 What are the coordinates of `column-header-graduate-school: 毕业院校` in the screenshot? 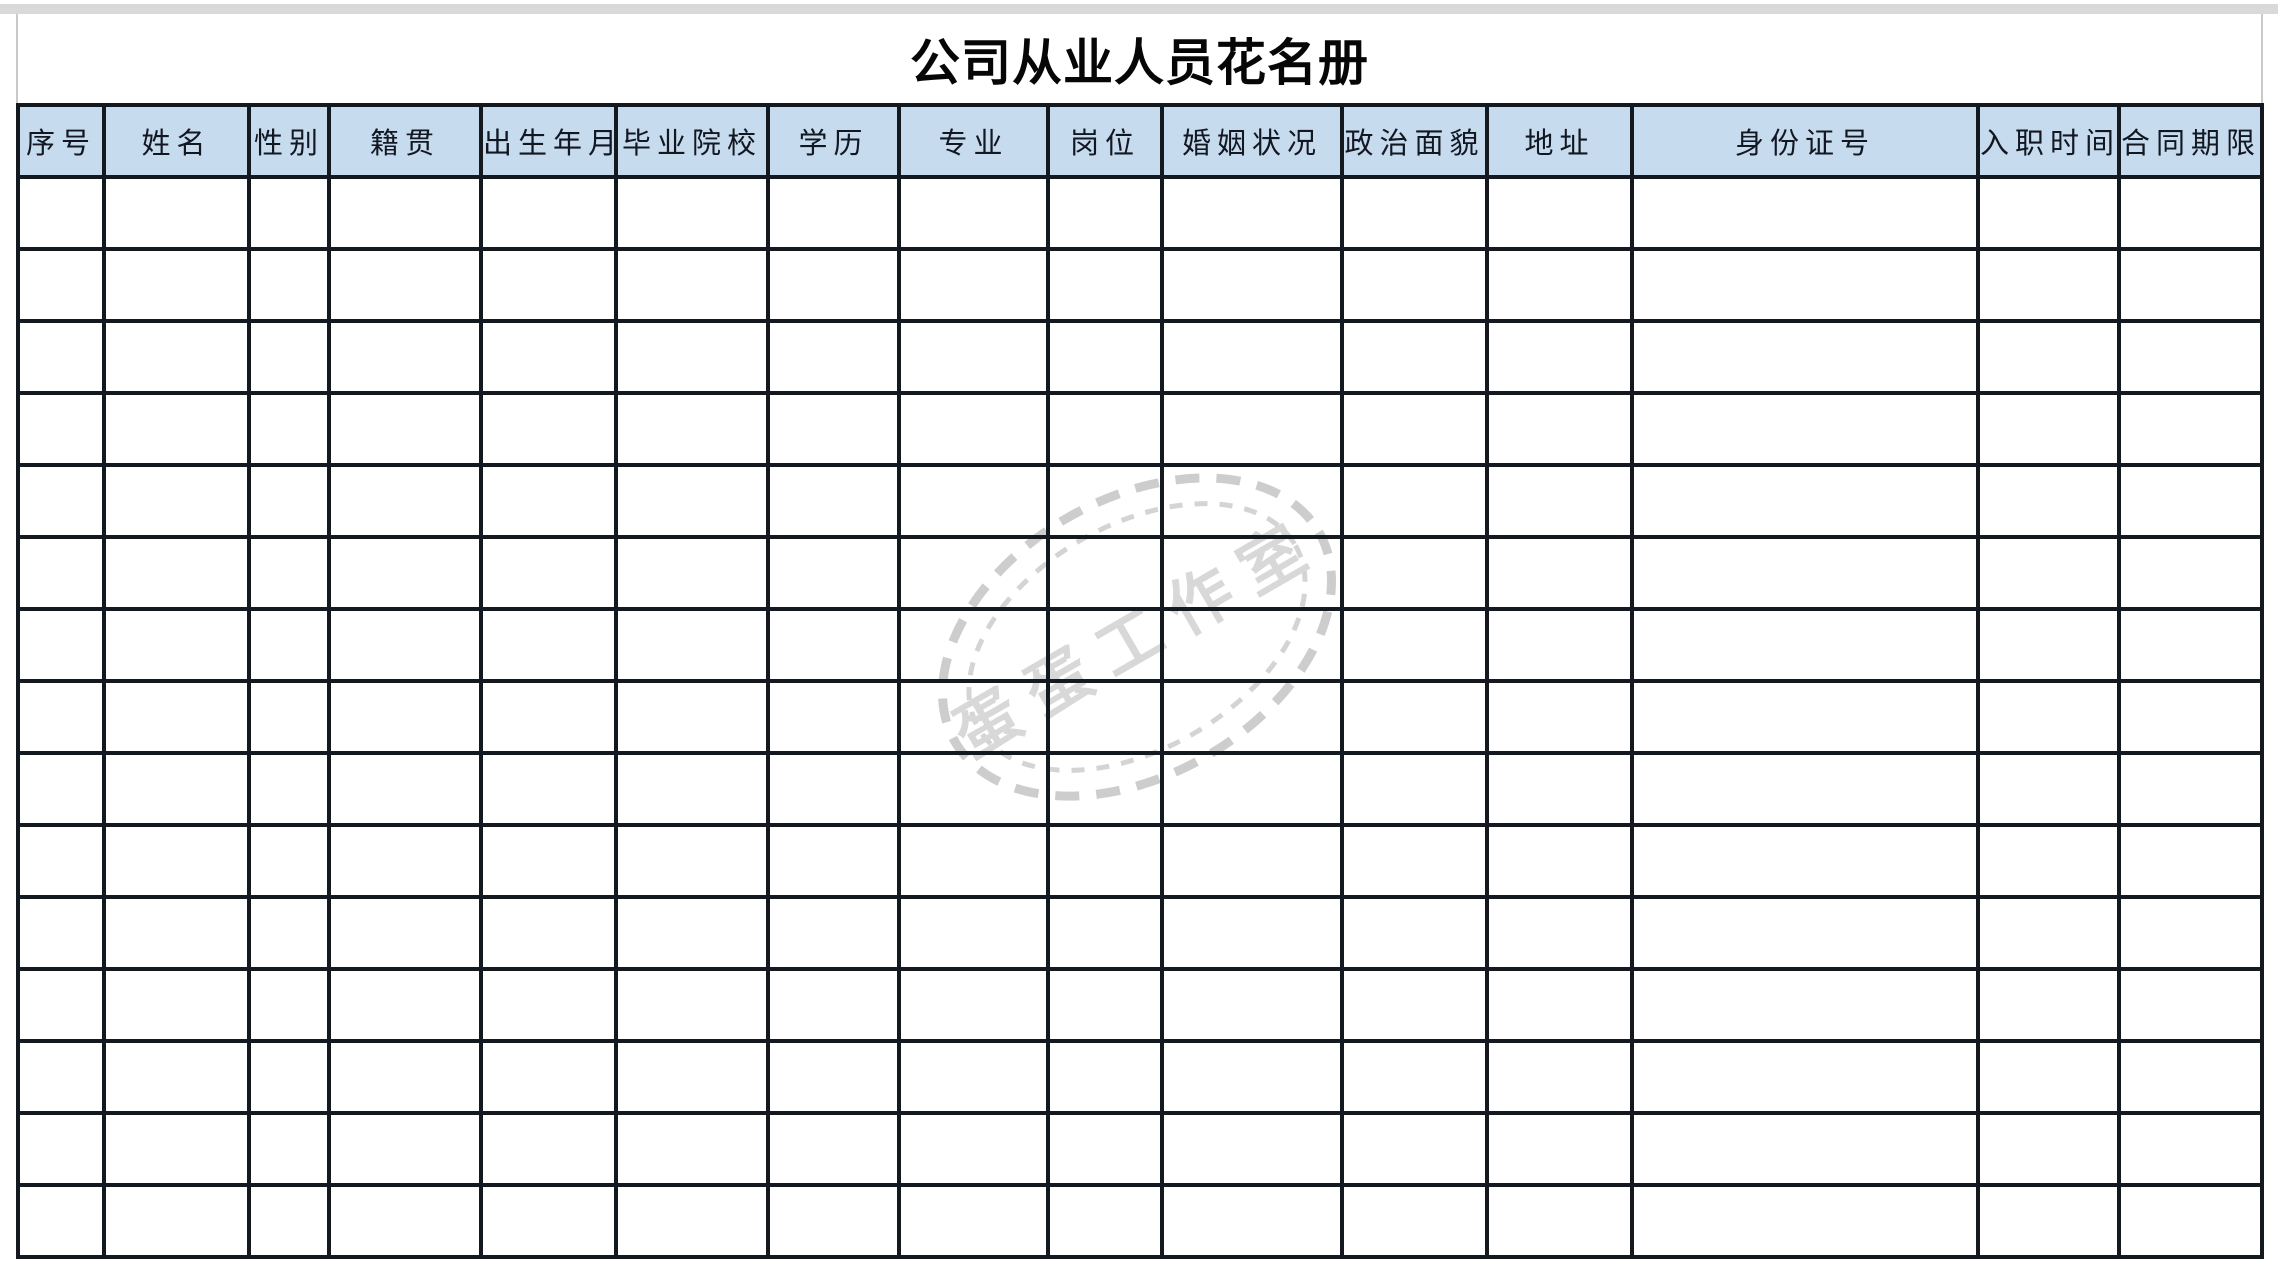 It's located at (692, 141).